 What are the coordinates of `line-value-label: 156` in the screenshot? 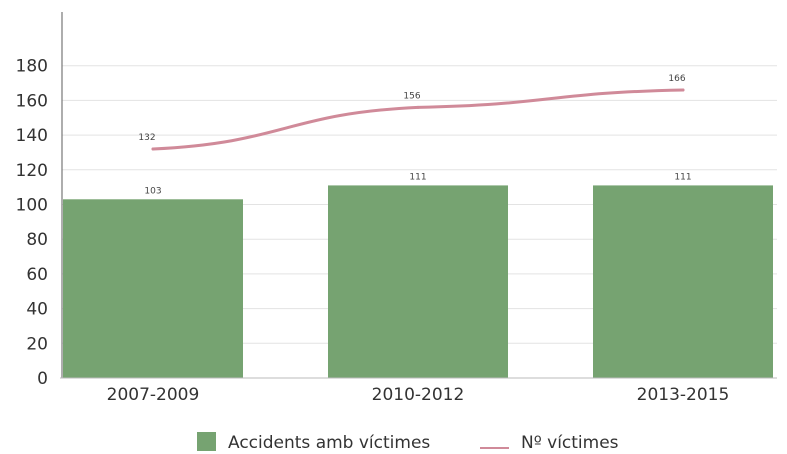 It's located at (411, 96).